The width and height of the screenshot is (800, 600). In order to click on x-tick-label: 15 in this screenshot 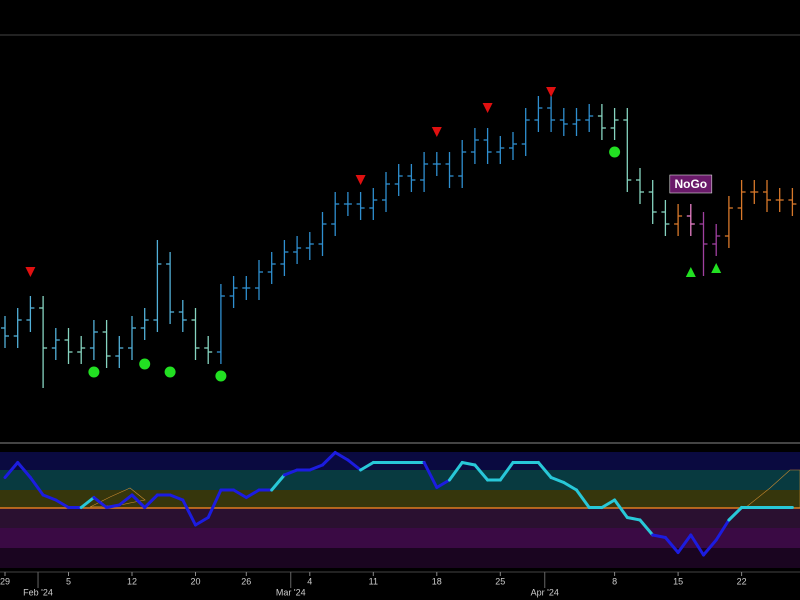, I will do `click(678, 581)`.